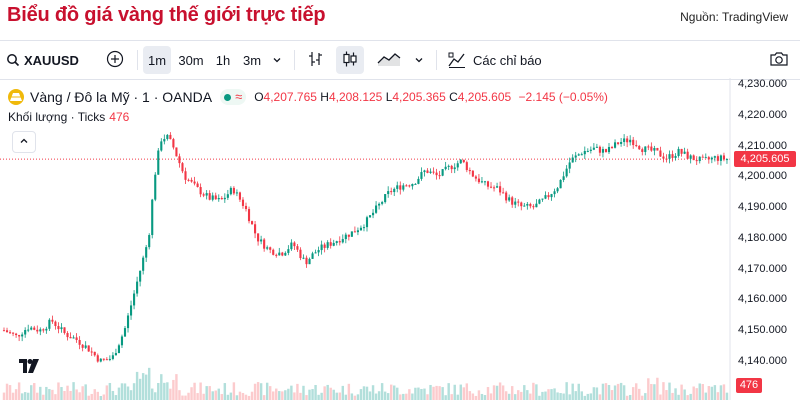 The image size is (800, 400). I want to click on chevron-down-icon, so click(419, 60).